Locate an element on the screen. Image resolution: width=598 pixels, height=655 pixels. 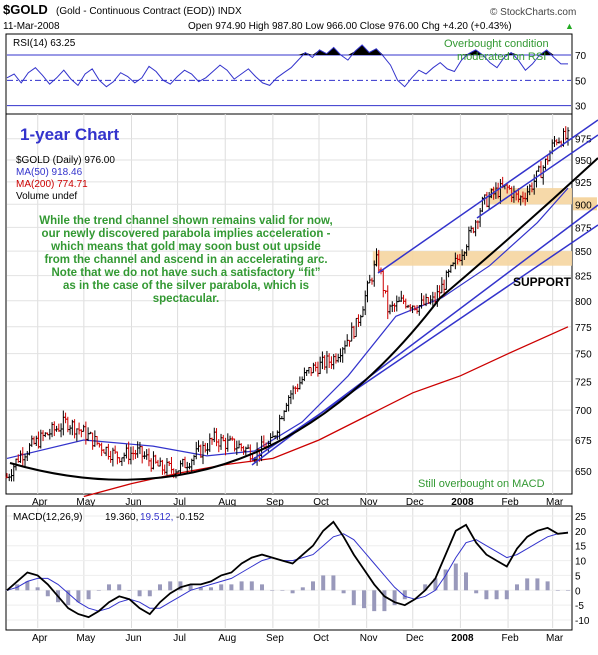
rsi-axis: 70 50 30 is located at coordinates (581, 82).